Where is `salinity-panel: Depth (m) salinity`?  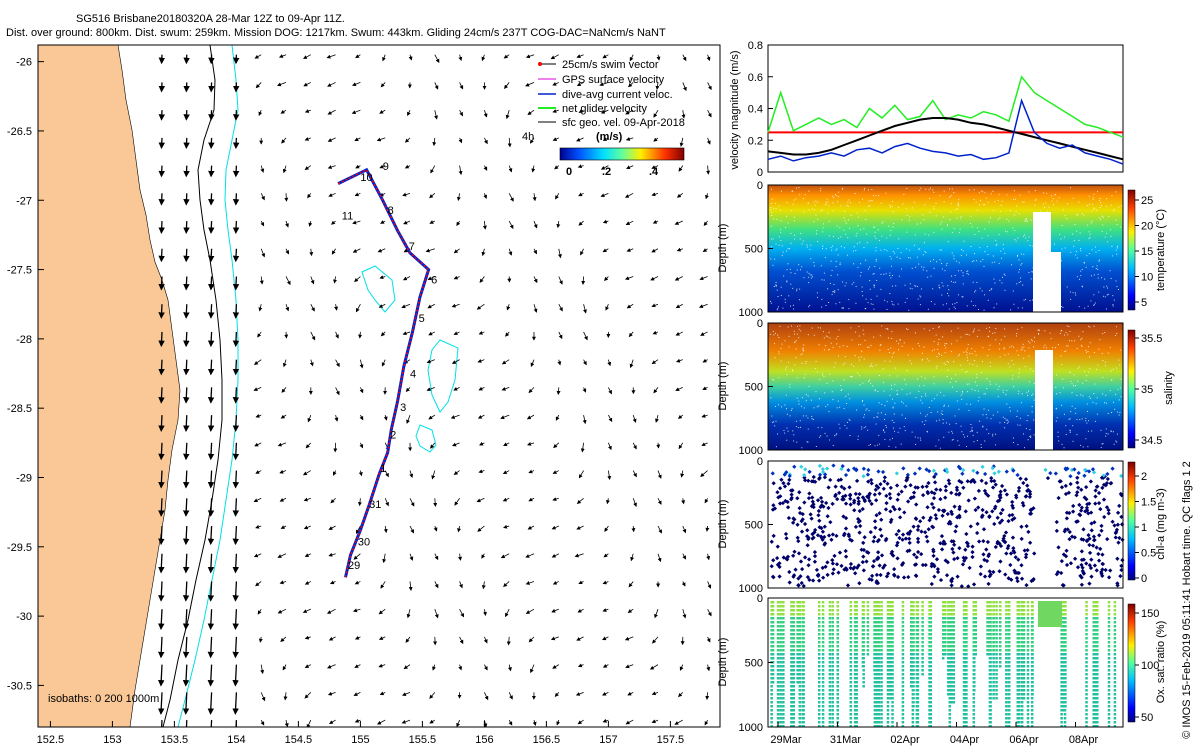
salinity-panel: Depth (m) salinity is located at coordinates (946, 386).